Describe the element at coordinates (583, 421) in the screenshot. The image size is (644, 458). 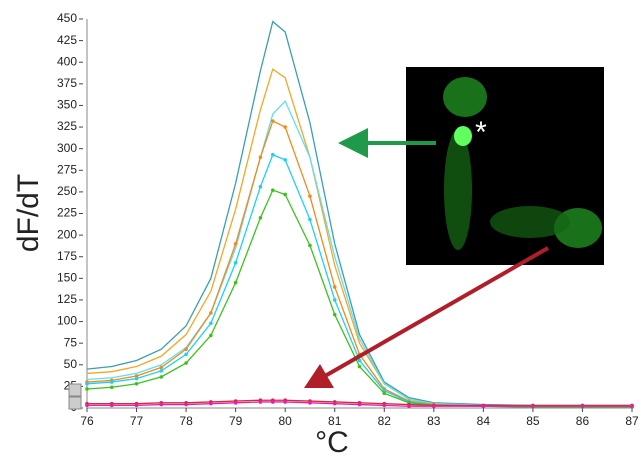
I see `x-tick-label: 86` at that location.